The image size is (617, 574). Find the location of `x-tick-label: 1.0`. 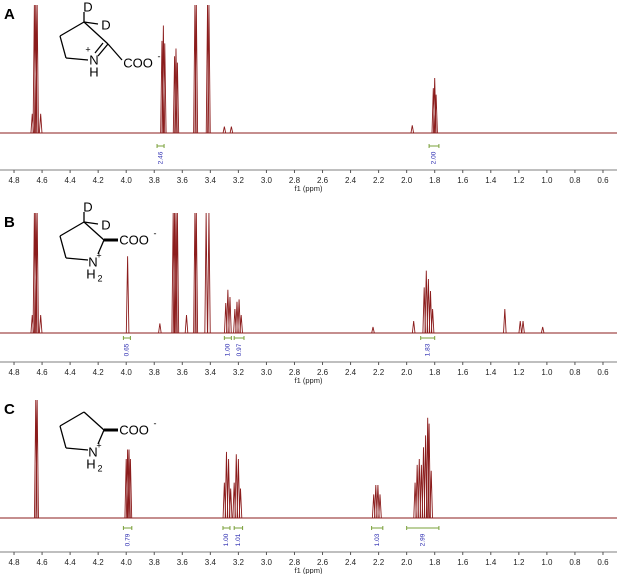

x-tick-label: 1.0 is located at coordinates (547, 562).